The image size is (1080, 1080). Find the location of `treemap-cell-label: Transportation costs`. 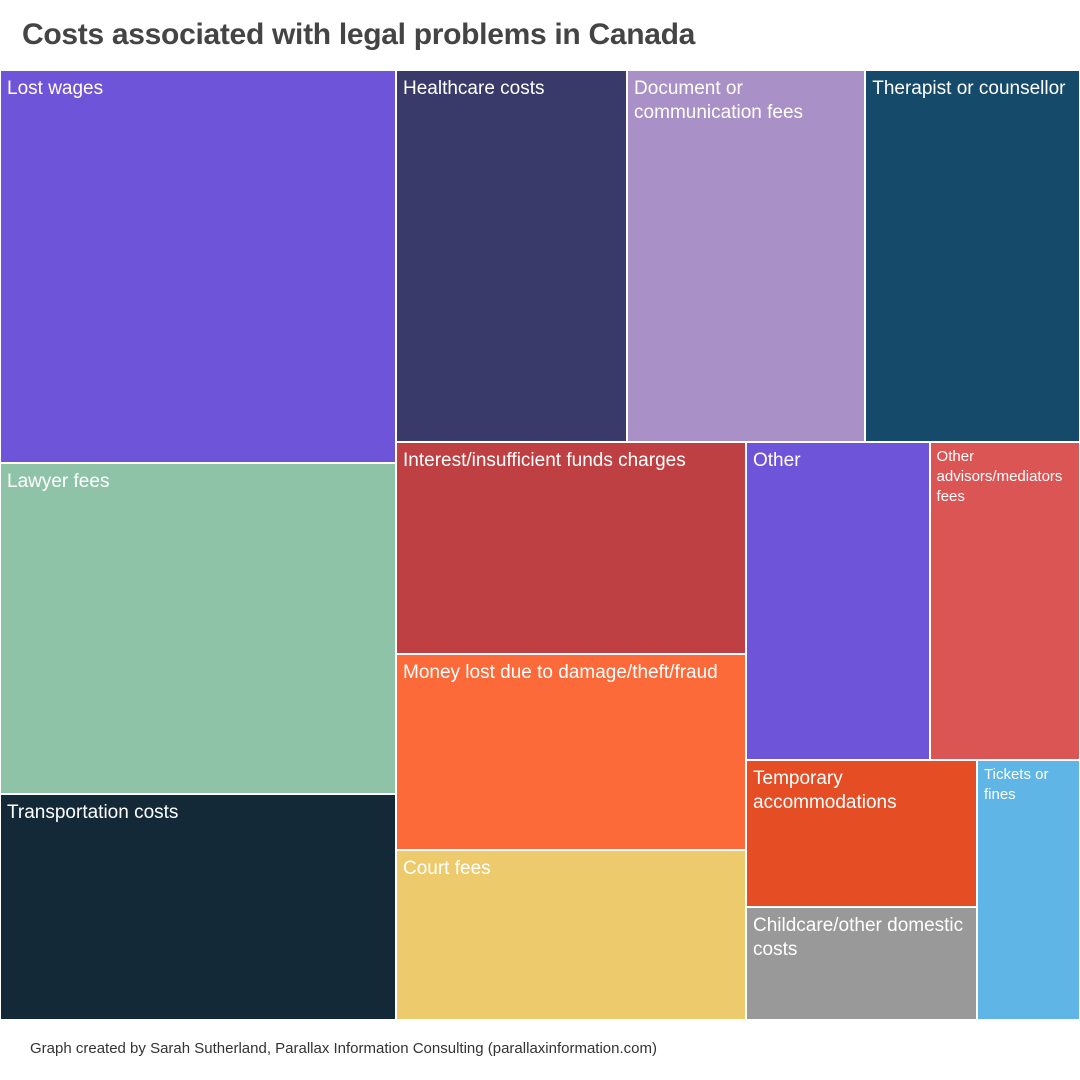

treemap-cell-label: Transportation costs is located at coordinates (93, 813).